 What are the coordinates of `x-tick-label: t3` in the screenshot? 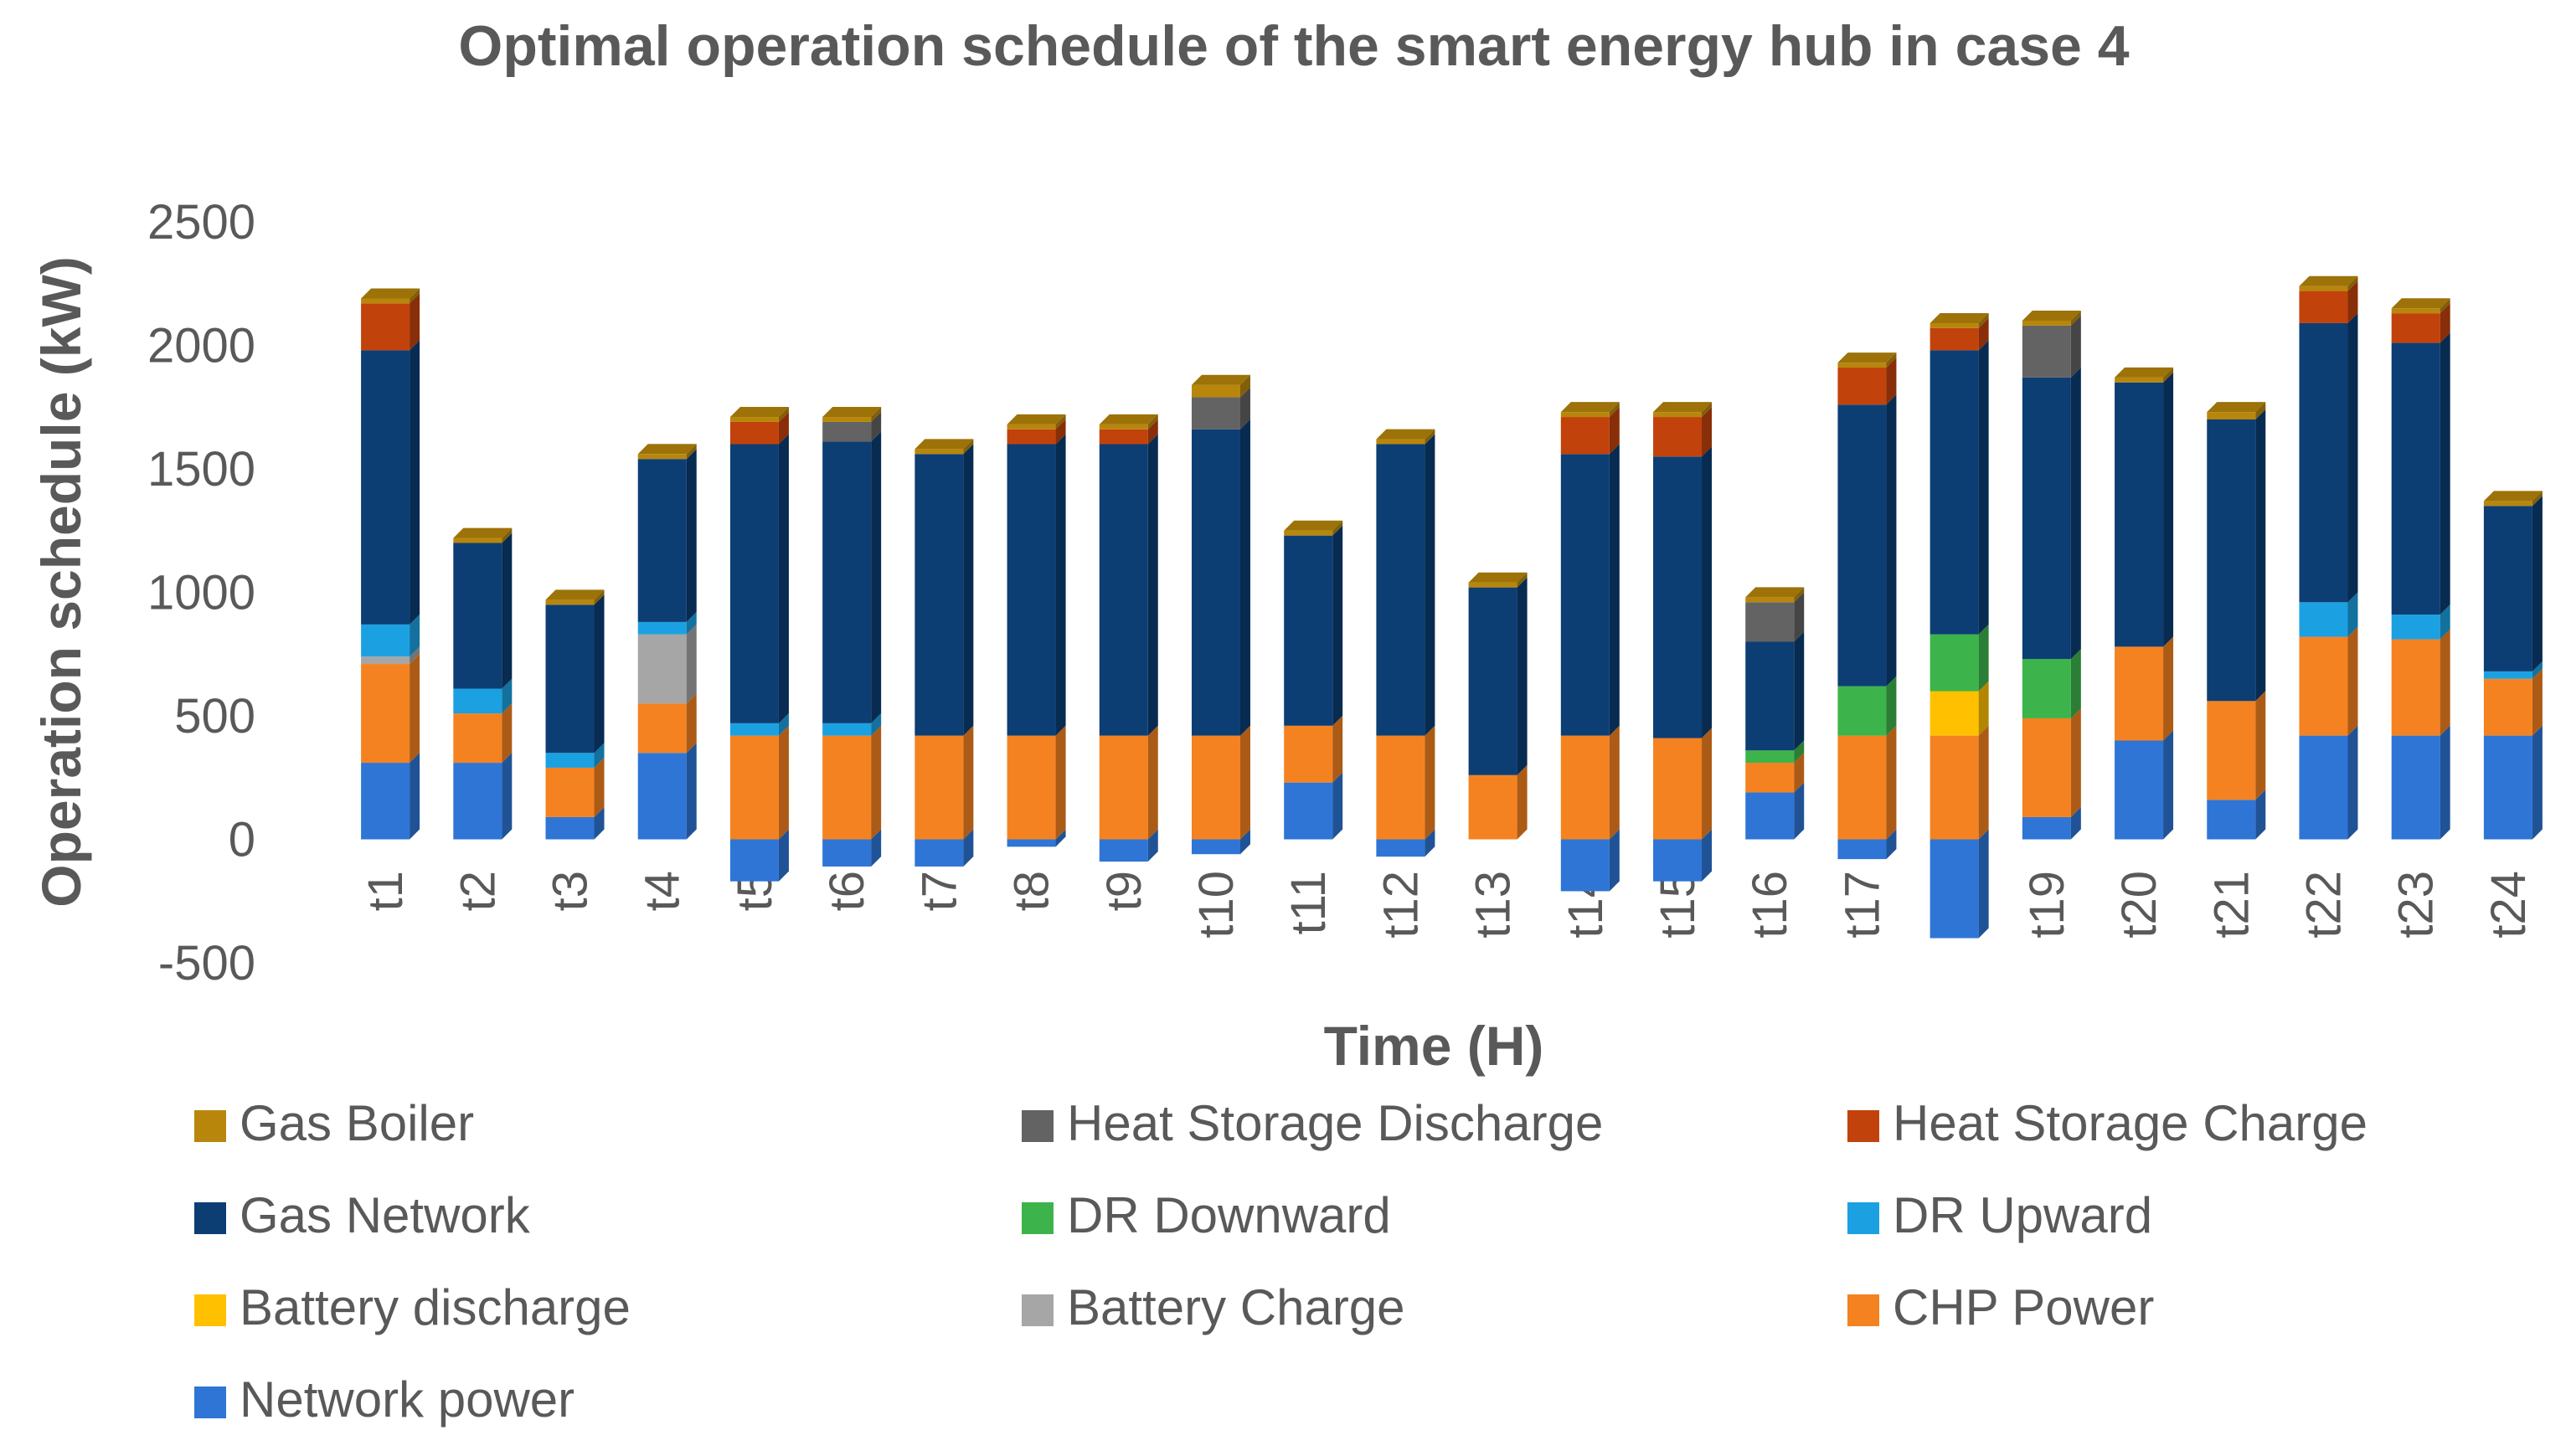 It's located at (571, 891).